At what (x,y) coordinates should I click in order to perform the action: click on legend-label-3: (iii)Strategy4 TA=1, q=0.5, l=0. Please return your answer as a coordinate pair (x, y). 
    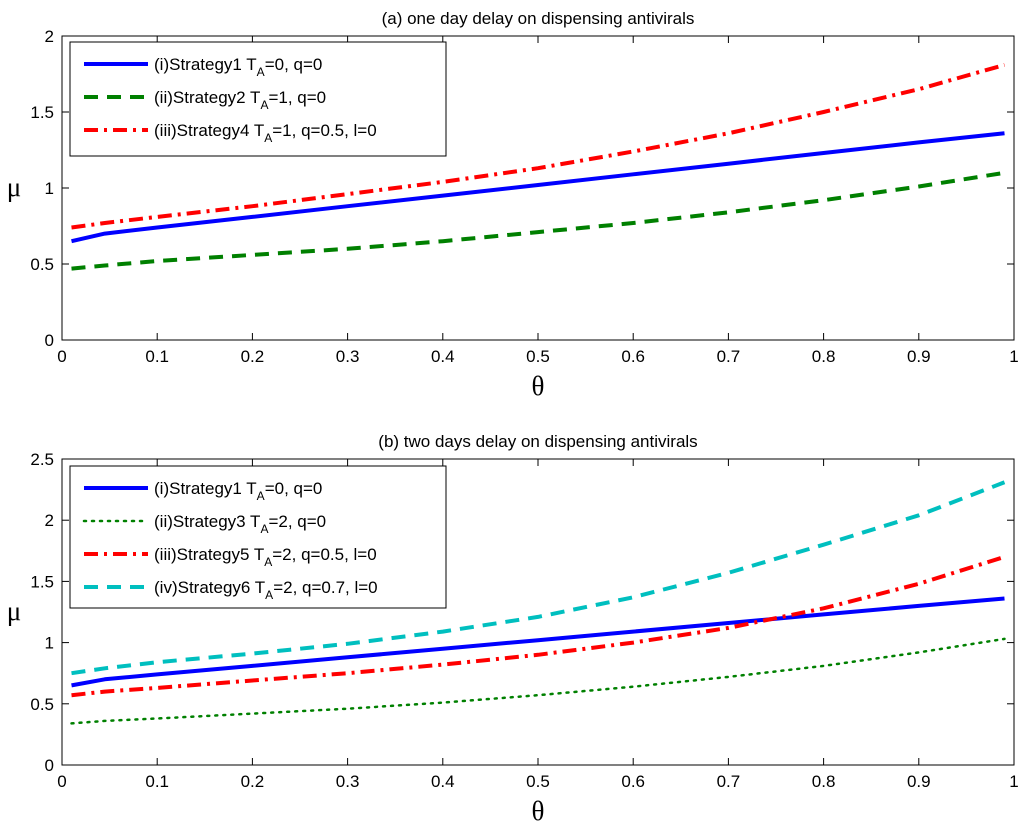
    Looking at the image, I should click on (265, 133).